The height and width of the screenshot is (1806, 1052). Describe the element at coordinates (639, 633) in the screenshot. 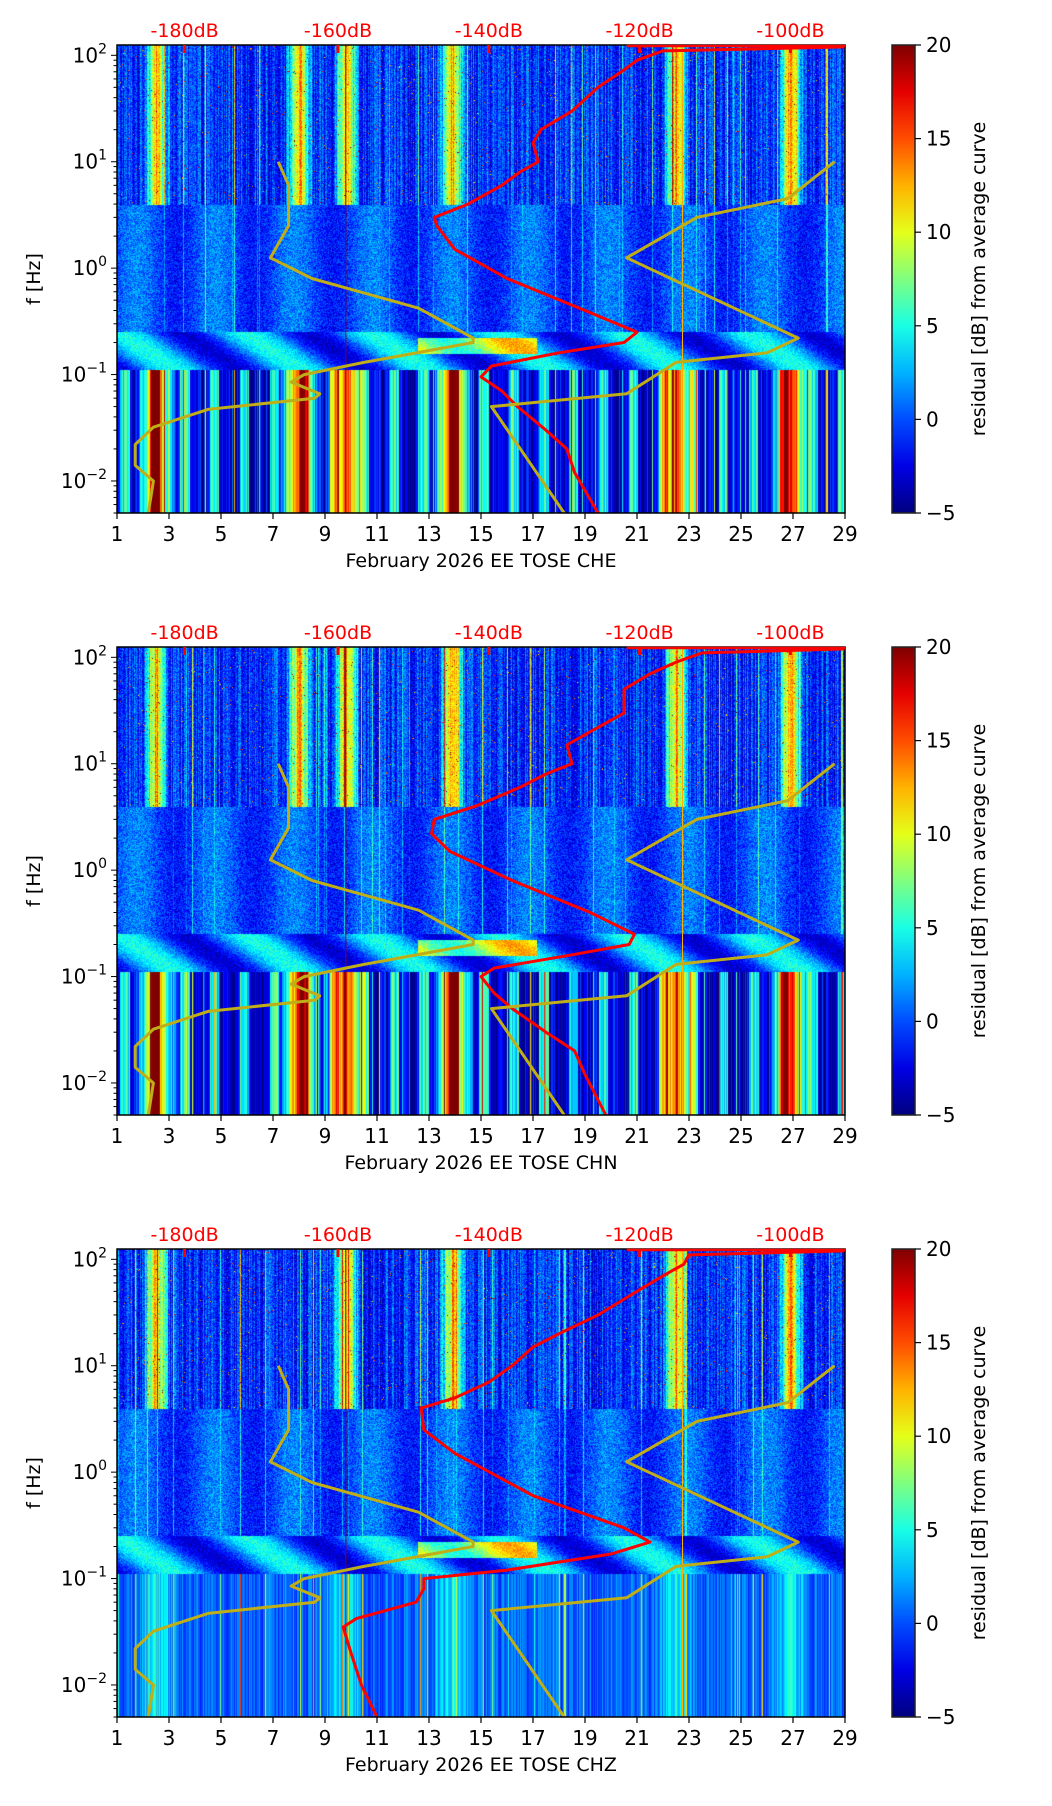

I see `db-label: -120dB` at that location.